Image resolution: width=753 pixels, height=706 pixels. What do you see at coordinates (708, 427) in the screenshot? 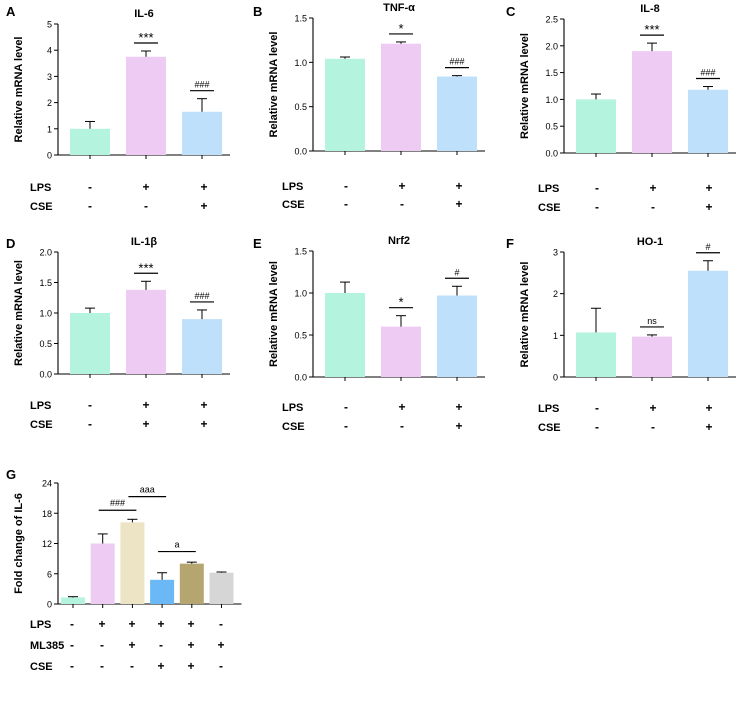
I see `panel-f-cond-sign: +` at bounding box center [708, 427].